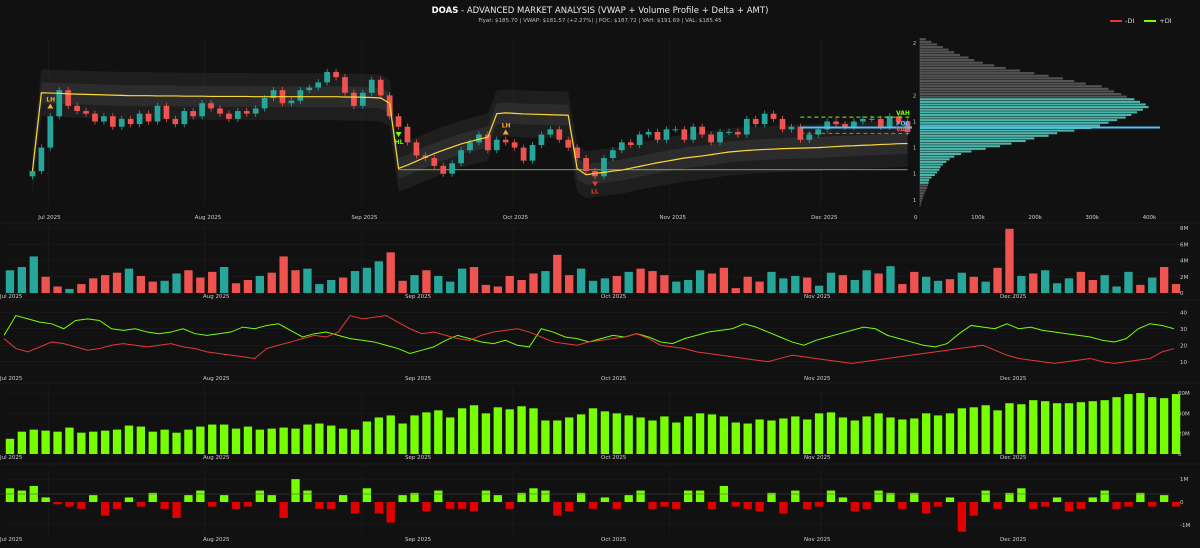  What do you see at coordinates (916, 218) in the screenshot?
I see `profile-x-tick-label: 0` at bounding box center [916, 218].